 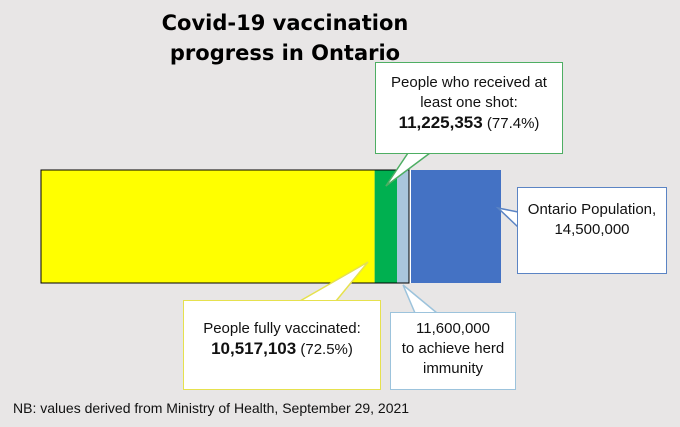 I want to click on bar-population, so click(x=455, y=226).